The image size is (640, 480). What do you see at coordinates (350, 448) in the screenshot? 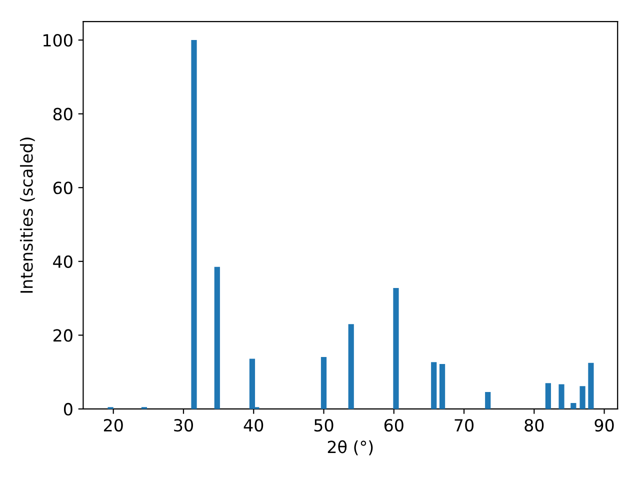
I see `x-axis-title: 2θ (°)` at bounding box center [350, 448].